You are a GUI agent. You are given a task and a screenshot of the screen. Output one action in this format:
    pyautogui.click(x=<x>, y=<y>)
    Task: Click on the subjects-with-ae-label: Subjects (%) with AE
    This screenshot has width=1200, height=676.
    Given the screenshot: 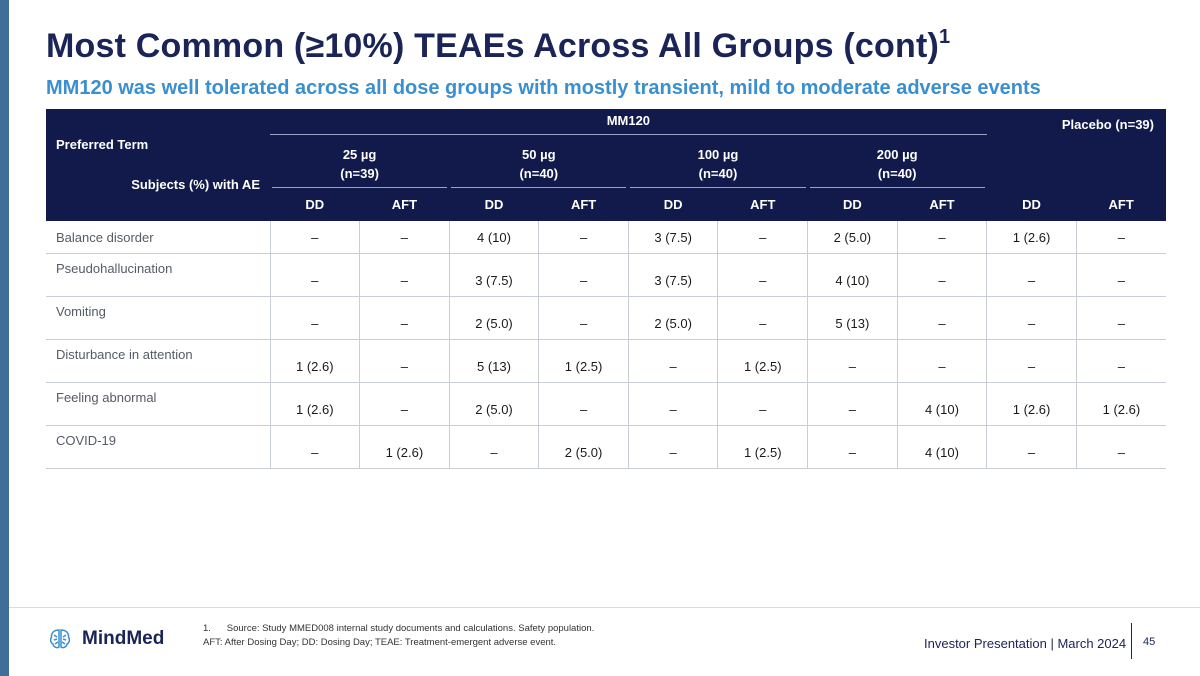 What is the action you would take?
    pyautogui.click(x=195, y=184)
    